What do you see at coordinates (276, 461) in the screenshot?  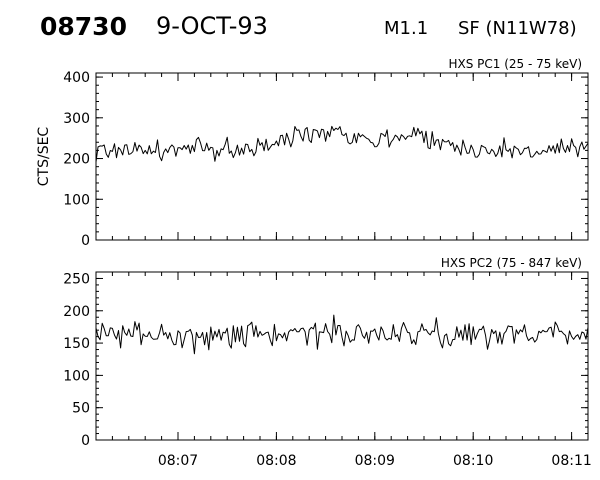 I see `x-tick-label: 08:08` at bounding box center [276, 461].